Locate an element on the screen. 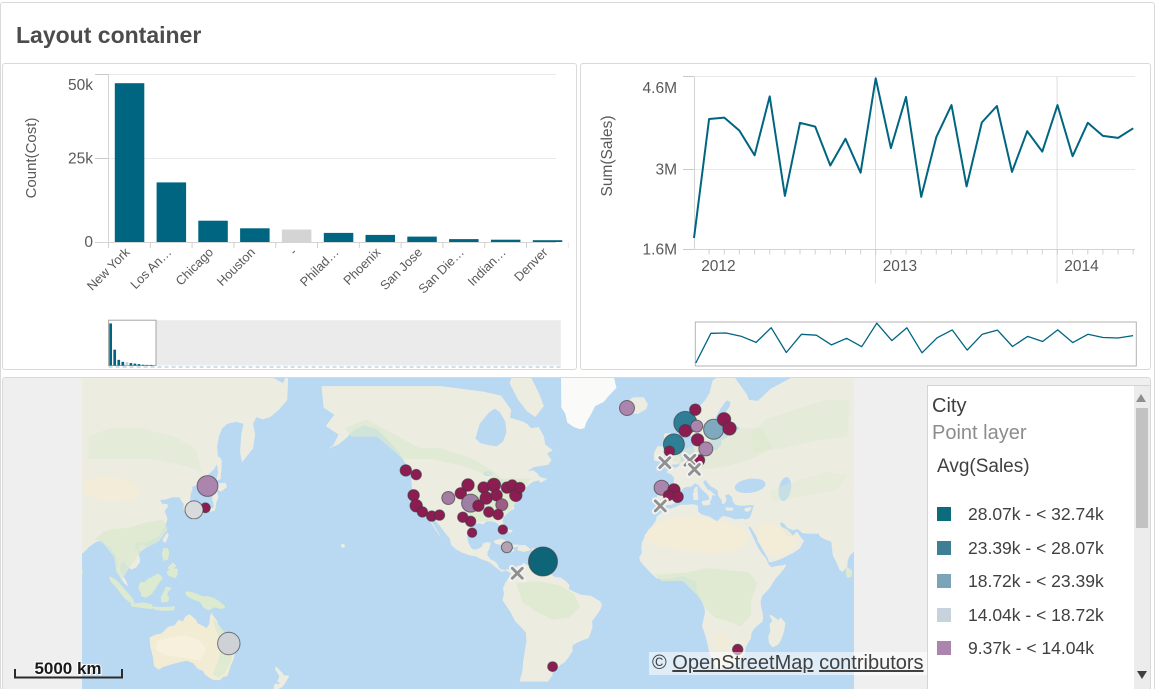 This screenshot has height=689, width=1156. svg-text: 50k is located at coordinates (80, 85).